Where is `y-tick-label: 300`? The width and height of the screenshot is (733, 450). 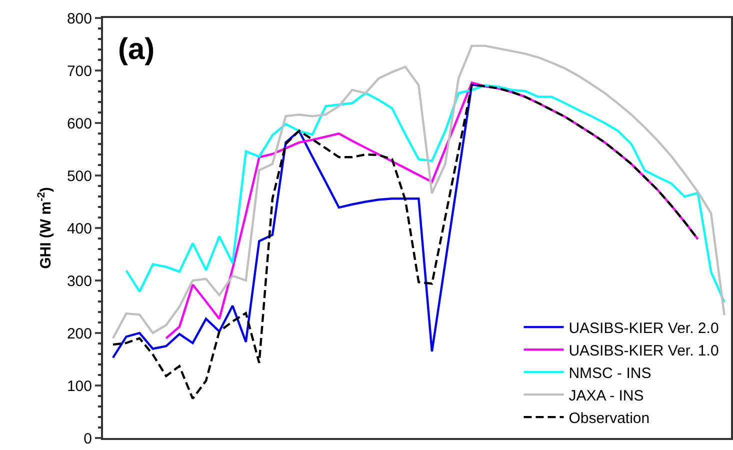
y-tick-label: 300 is located at coordinates (79, 281).